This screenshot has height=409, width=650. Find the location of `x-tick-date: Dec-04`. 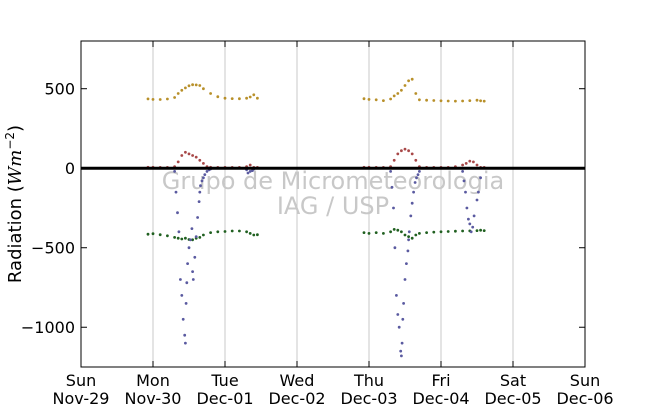

x-tick-date: Dec-04 is located at coordinates (440, 398).